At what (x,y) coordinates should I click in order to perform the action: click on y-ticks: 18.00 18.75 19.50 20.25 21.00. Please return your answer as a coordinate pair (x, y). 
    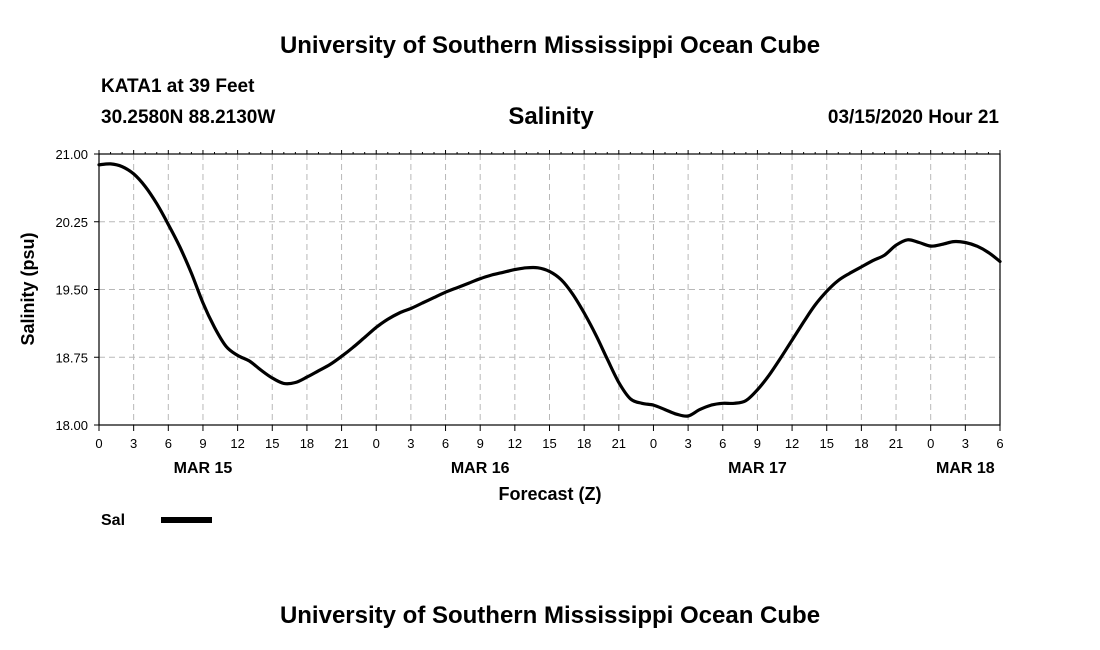
    Looking at the image, I should click on (77, 290).